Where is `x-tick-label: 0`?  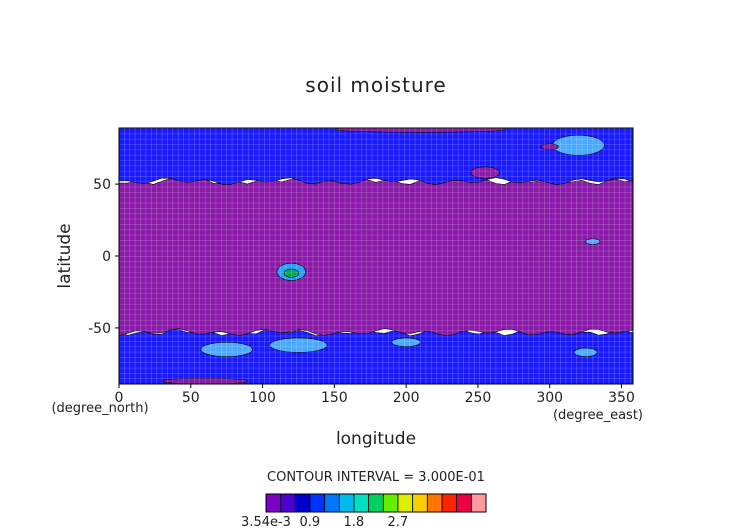 x-tick-label: 0 is located at coordinates (119, 398).